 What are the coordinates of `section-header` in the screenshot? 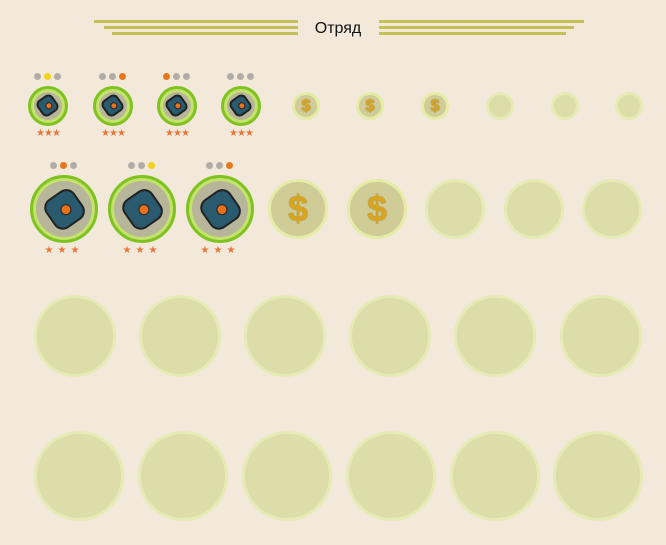 It's located at (333, 30).